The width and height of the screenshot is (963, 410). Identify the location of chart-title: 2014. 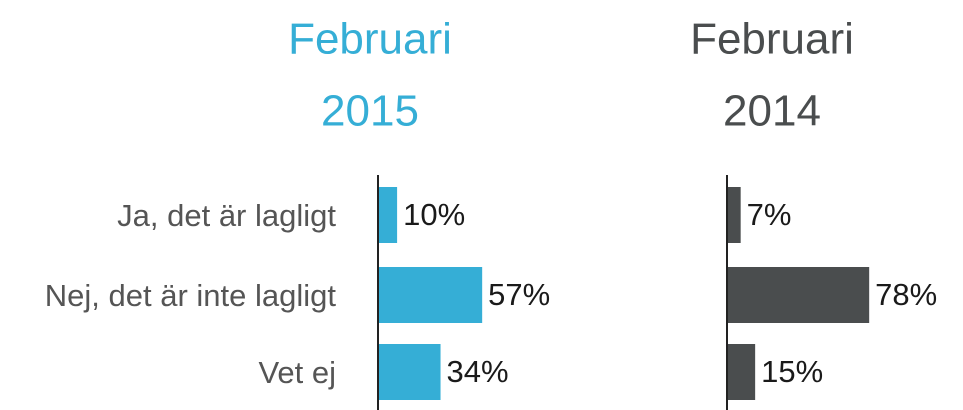
(772, 111).